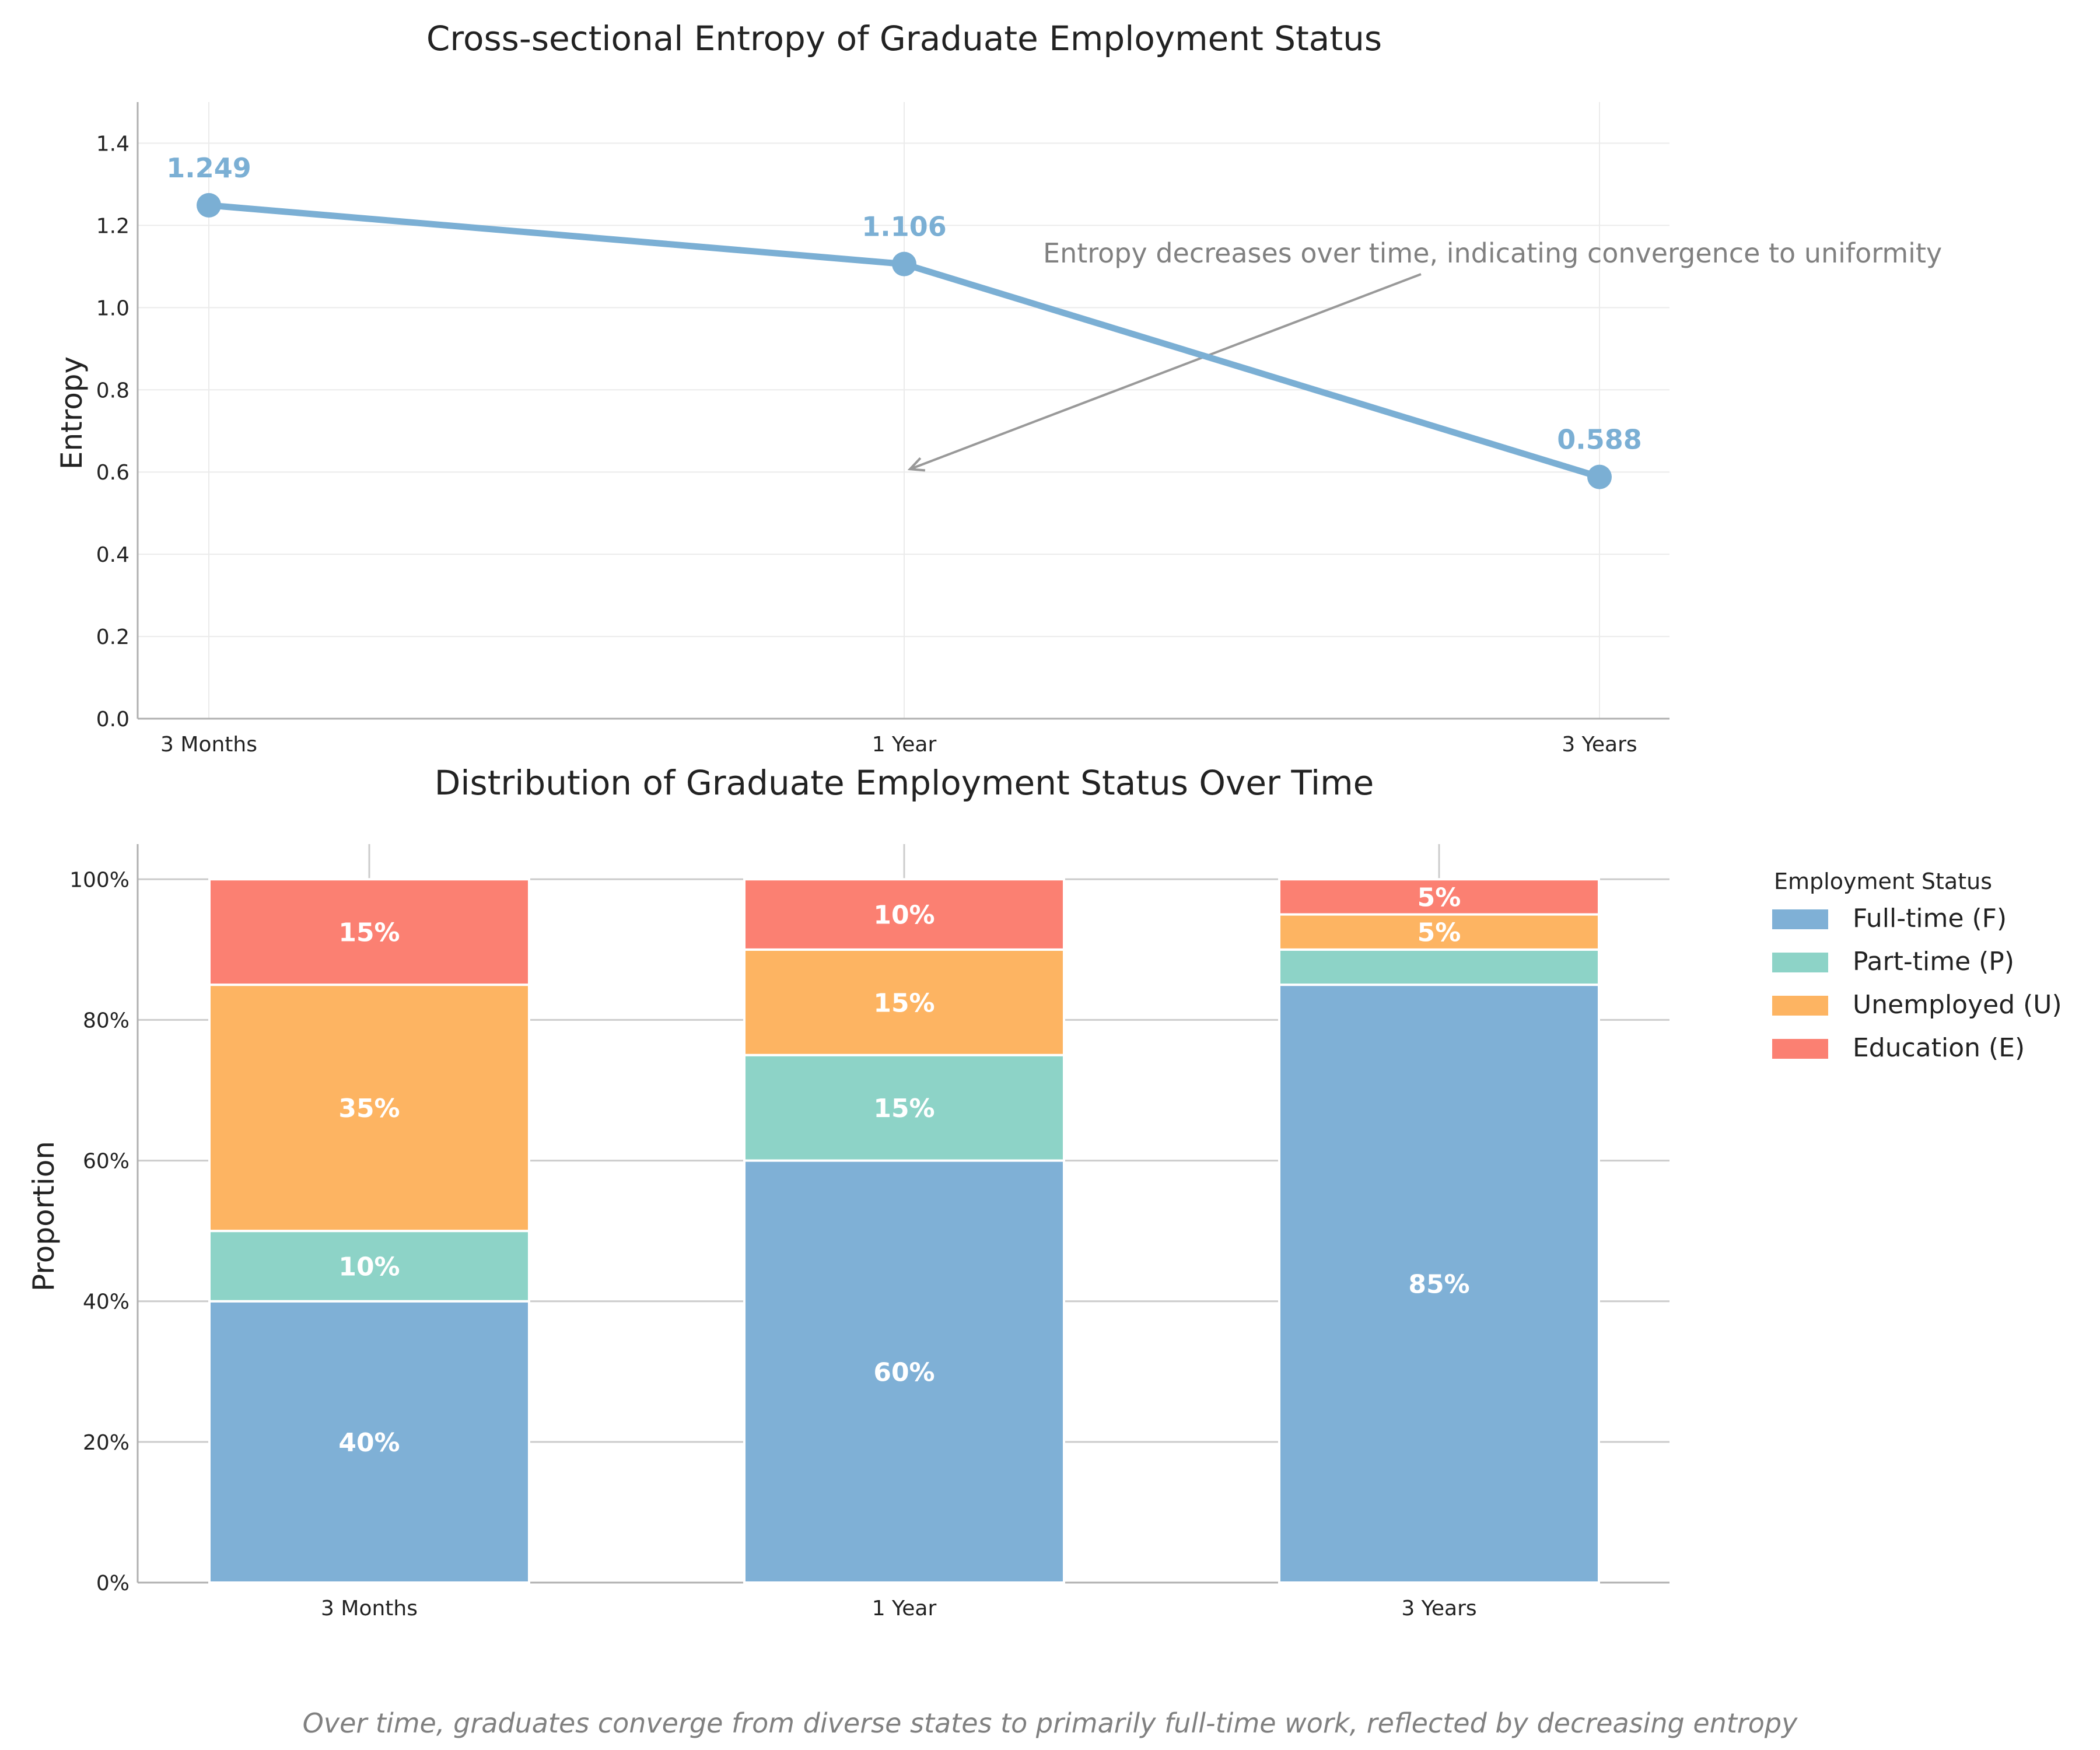 Image resolution: width=2100 pixels, height=1750 pixels. Describe the element at coordinates (1599, 745) in the screenshot. I see `entropy-x-tick-label: 3 Years` at that location.